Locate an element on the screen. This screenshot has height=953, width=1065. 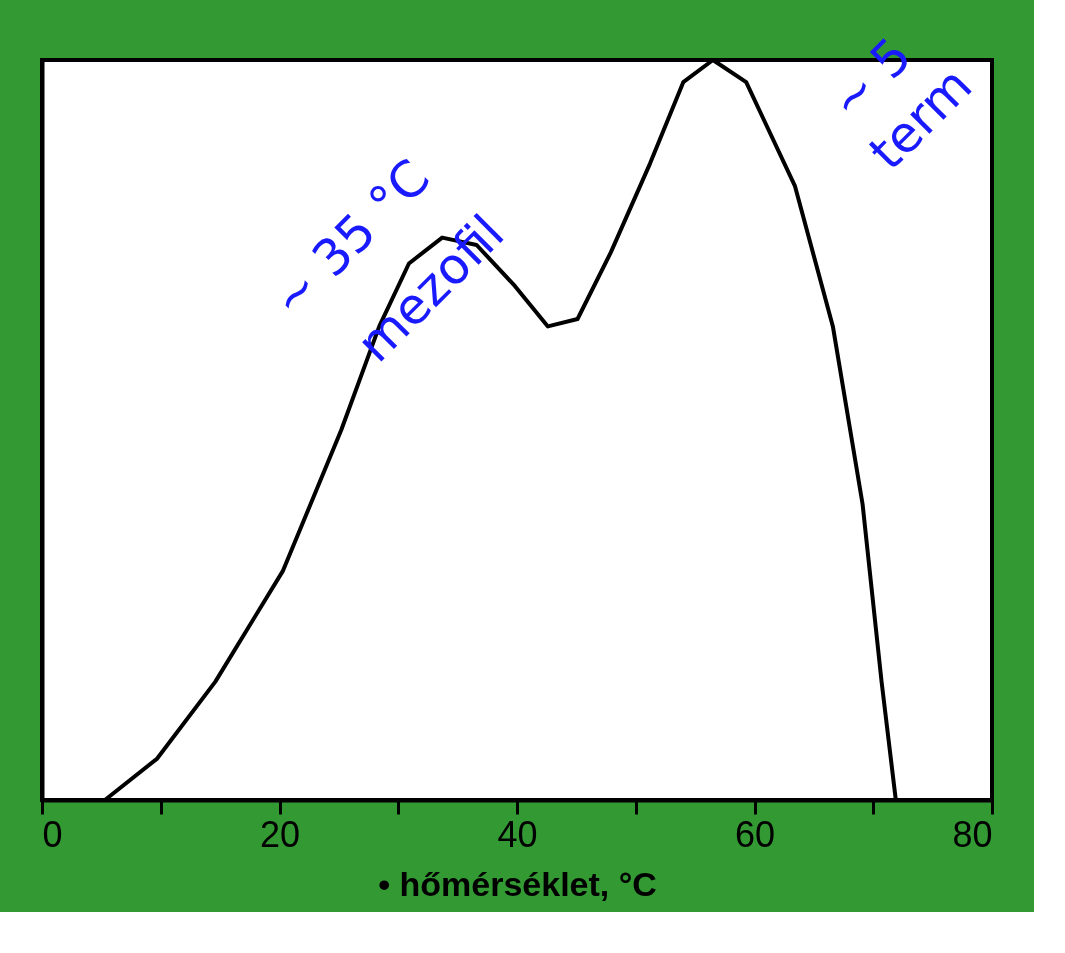
x-axis-title: • hőmérséklet, °C is located at coordinates (517, 883).